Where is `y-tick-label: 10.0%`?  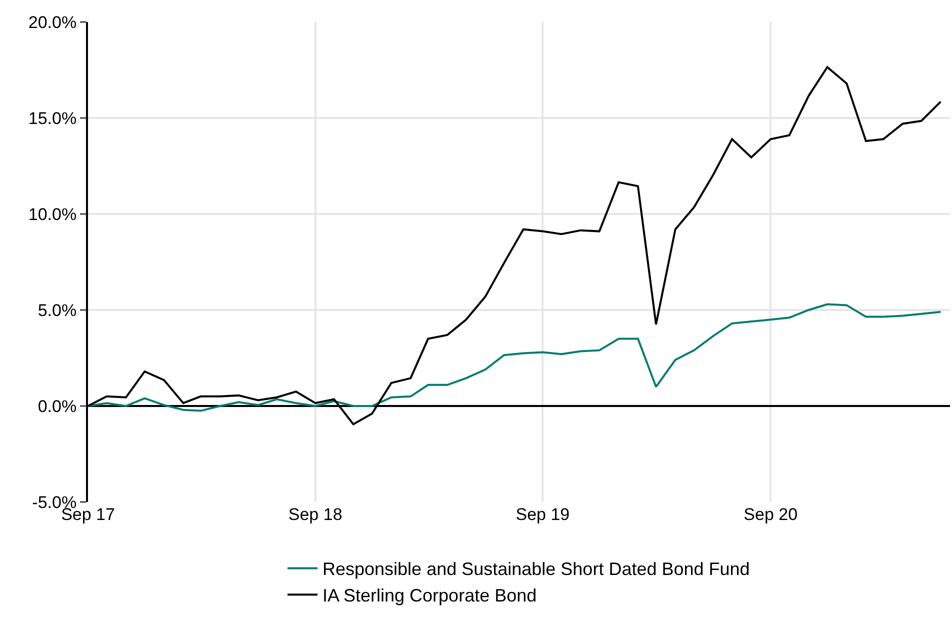 y-tick-label: 10.0% is located at coordinates (52, 214).